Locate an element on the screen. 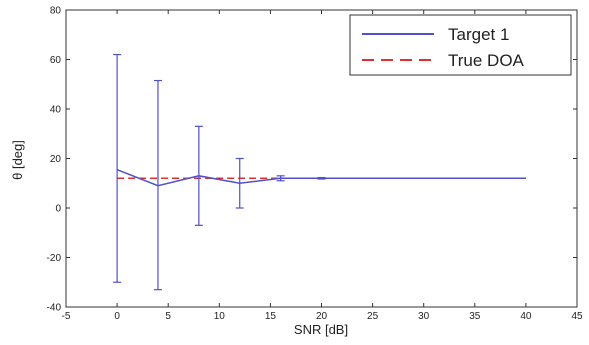 The width and height of the screenshot is (589, 345). x-tick-label: 10 is located at coordinates (220, 316).